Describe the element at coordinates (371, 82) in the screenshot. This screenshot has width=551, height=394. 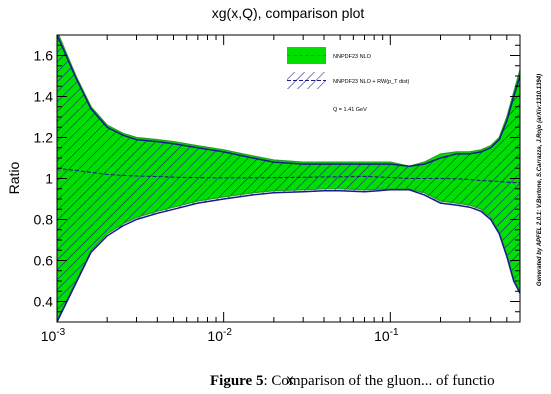
I see `legend-label-rw: NNPDF23 NLO + RW(p_T dist)` at that location.